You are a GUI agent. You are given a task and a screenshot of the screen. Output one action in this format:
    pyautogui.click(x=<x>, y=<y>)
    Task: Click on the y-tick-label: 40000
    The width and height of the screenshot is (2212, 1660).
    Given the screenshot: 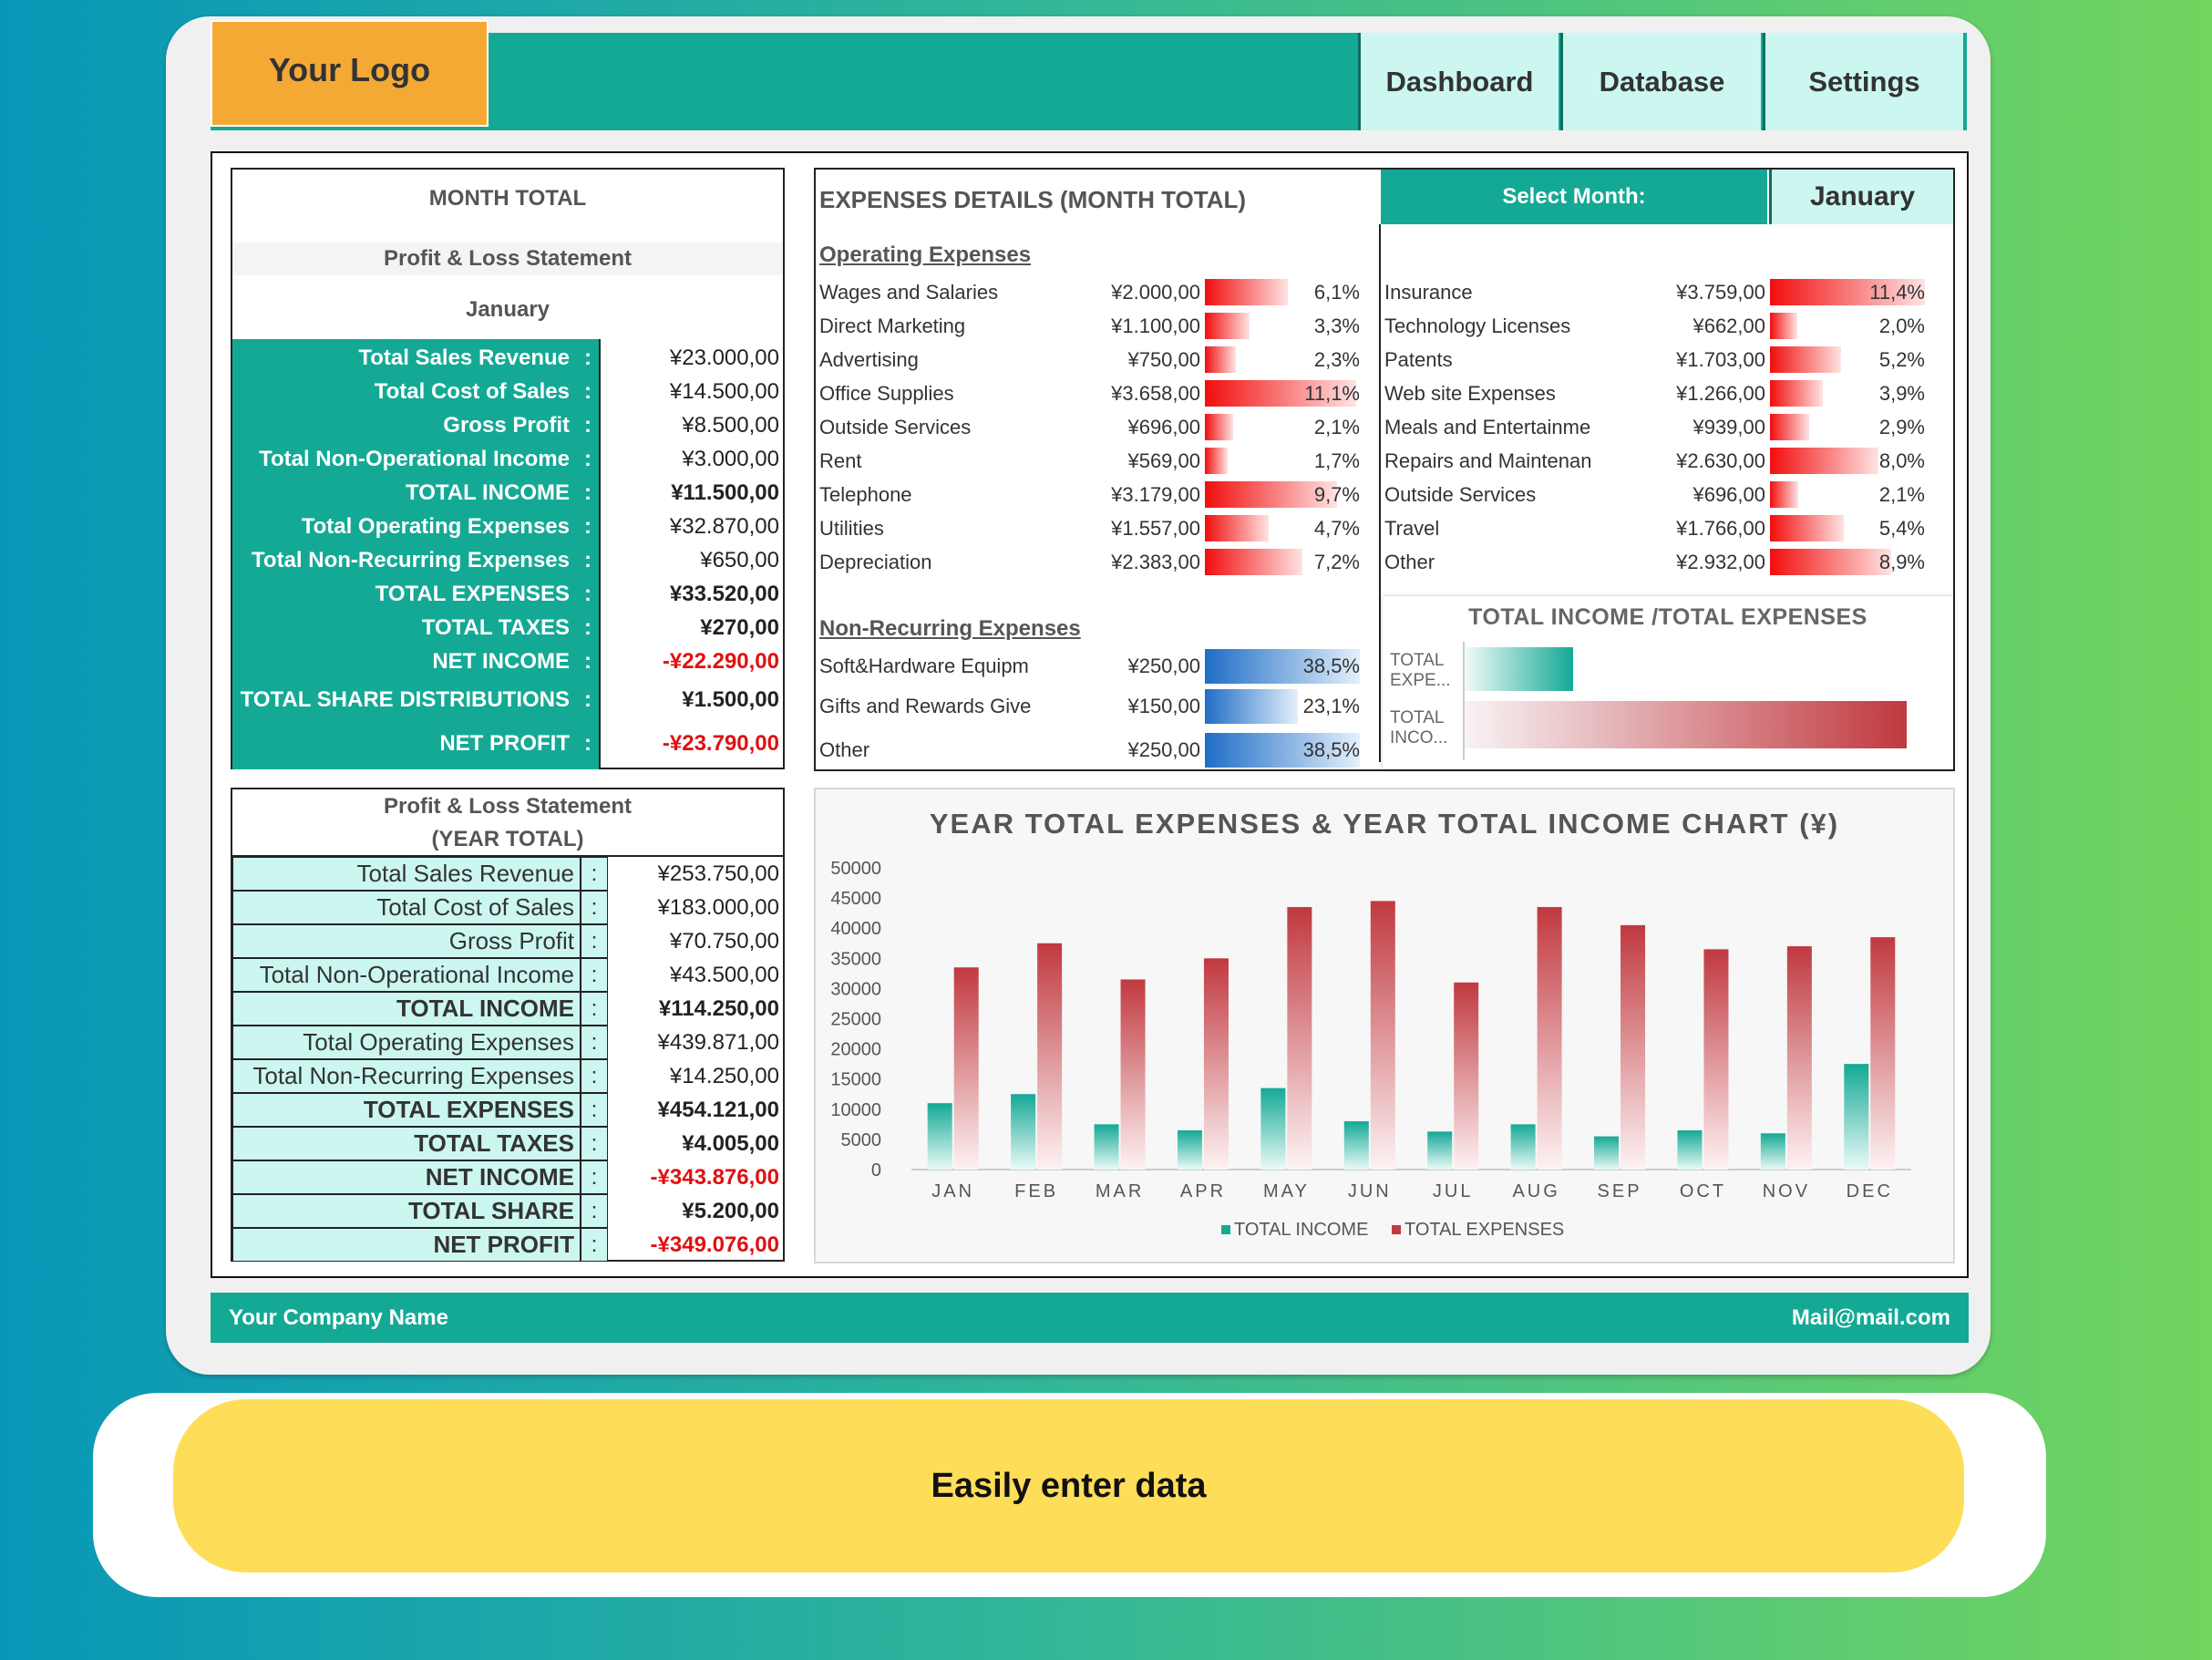 What is the action you would take?
    pyautogui.click(x=855, y=929)
    